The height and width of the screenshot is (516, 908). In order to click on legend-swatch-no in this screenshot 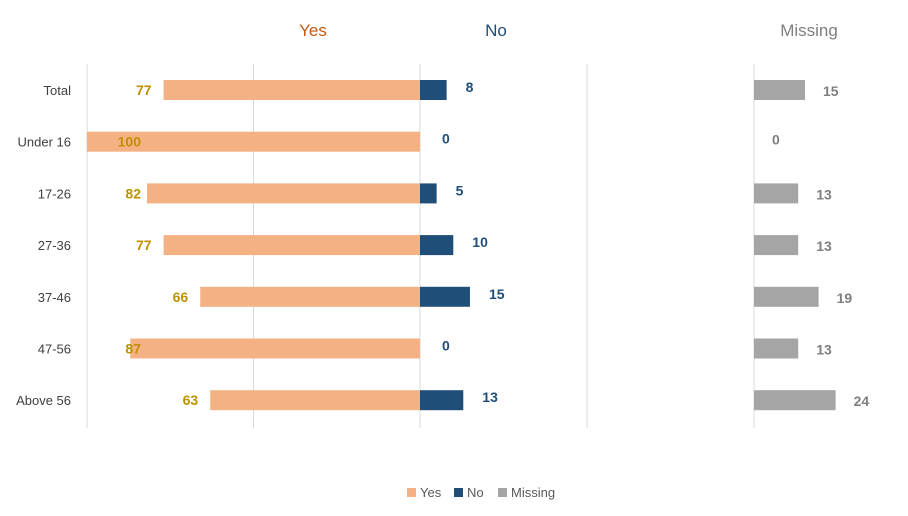, I will do `click(458, 492)`.